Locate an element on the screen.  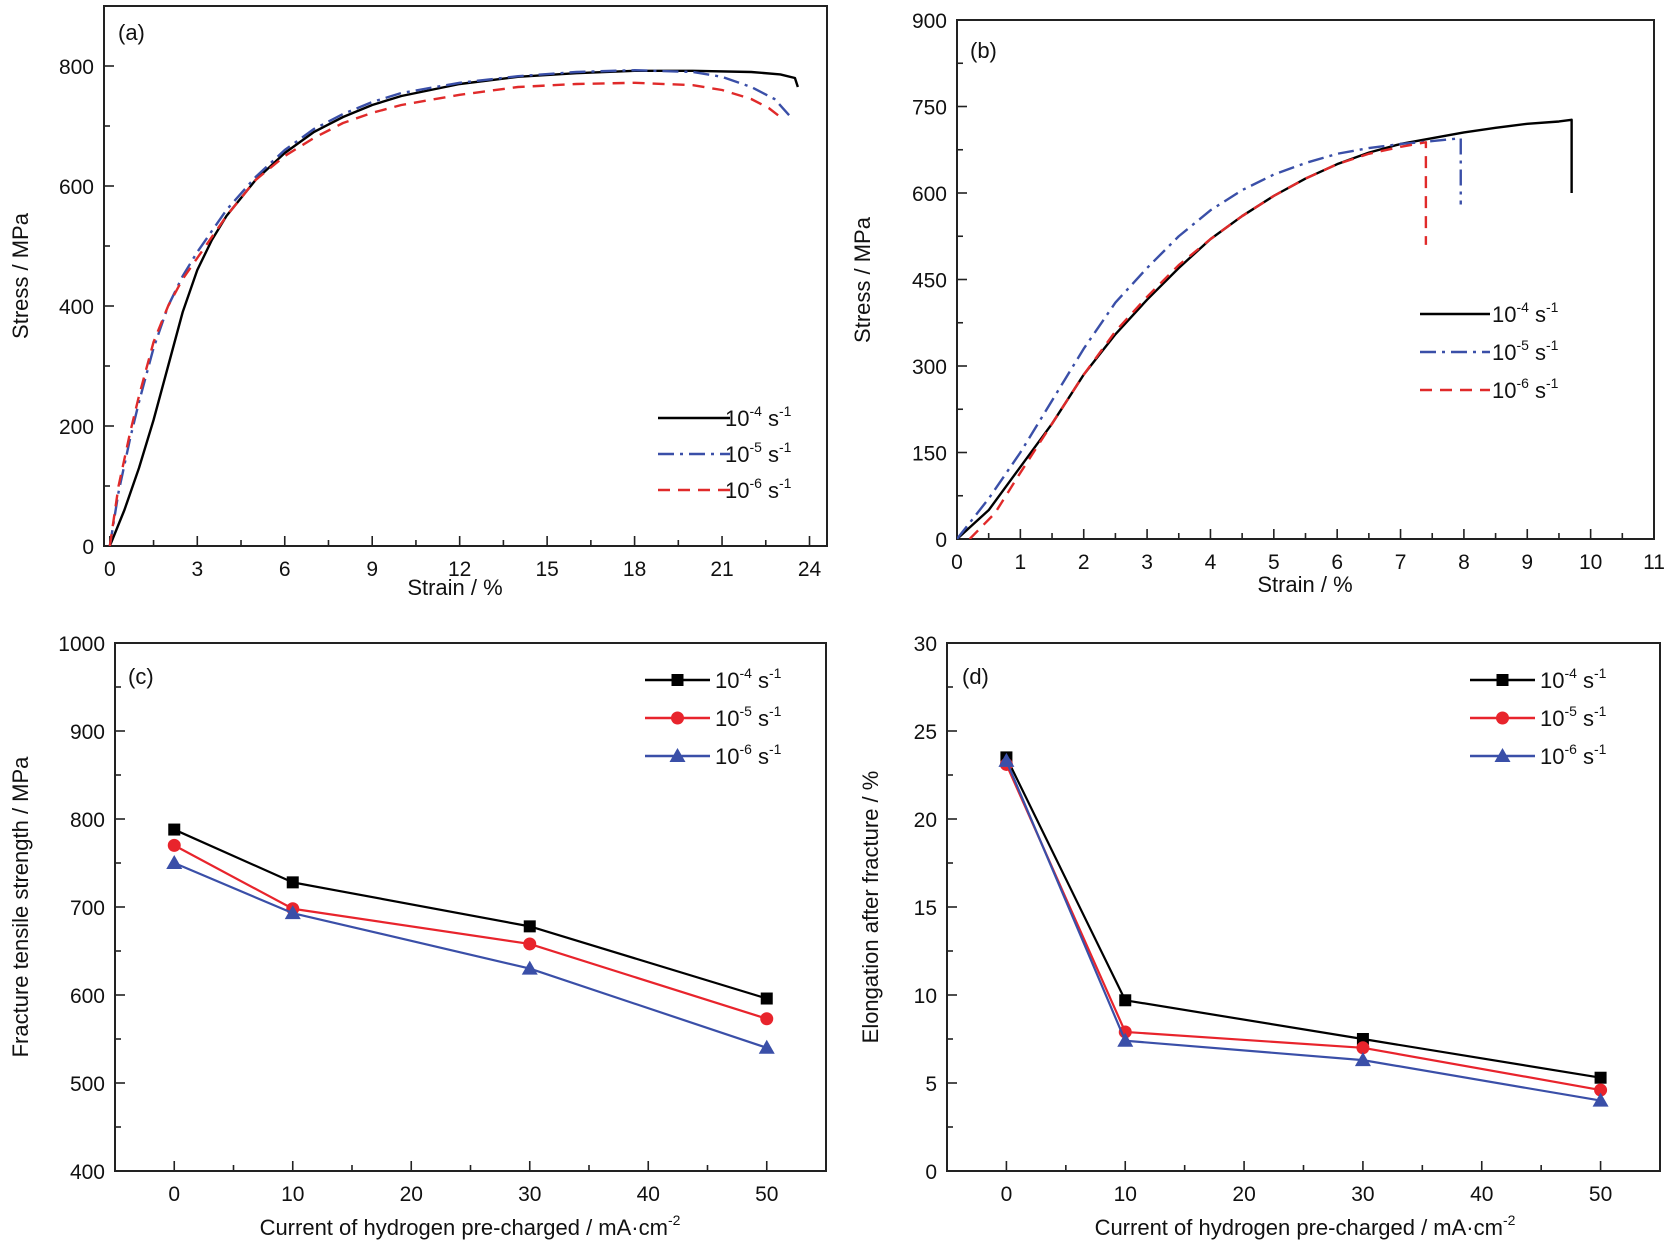
x-tick-label: 11 is located at coordinates (1654, 562).